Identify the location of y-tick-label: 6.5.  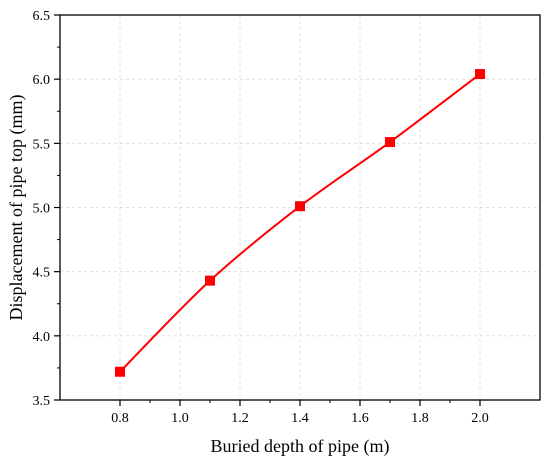
(42, 16).